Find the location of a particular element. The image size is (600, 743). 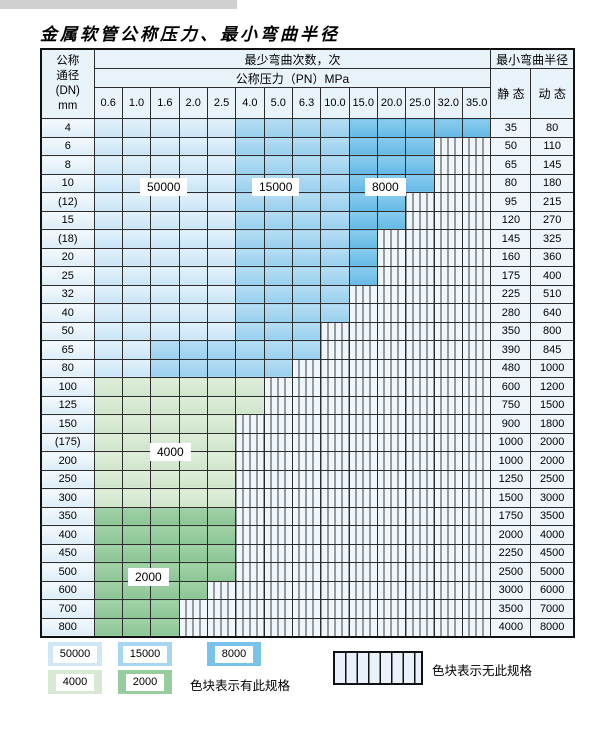

dn-cell: 400 is located at coordinates (67, 535).